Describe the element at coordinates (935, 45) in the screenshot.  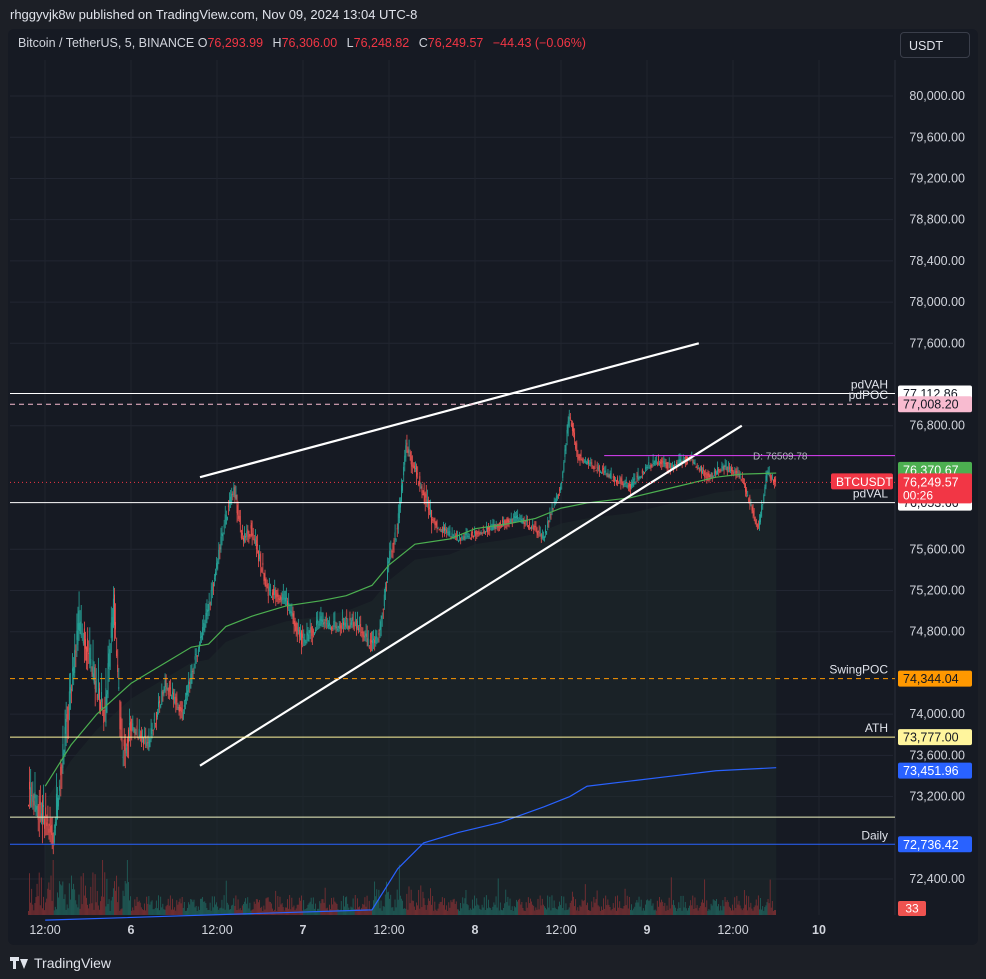
I see `currency-button: USDT` at that location.